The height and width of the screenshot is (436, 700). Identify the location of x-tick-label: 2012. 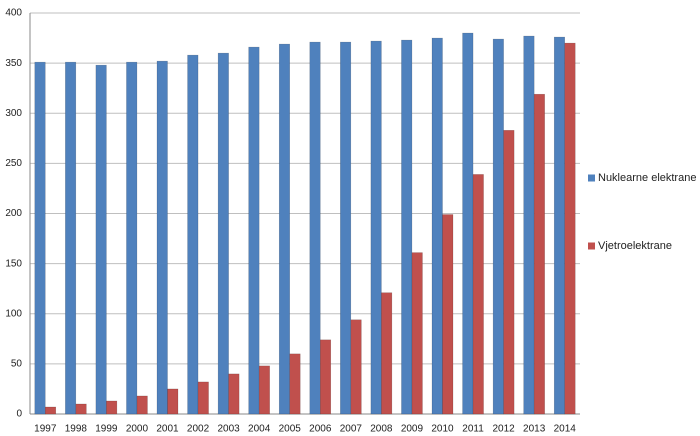
(503, 429).